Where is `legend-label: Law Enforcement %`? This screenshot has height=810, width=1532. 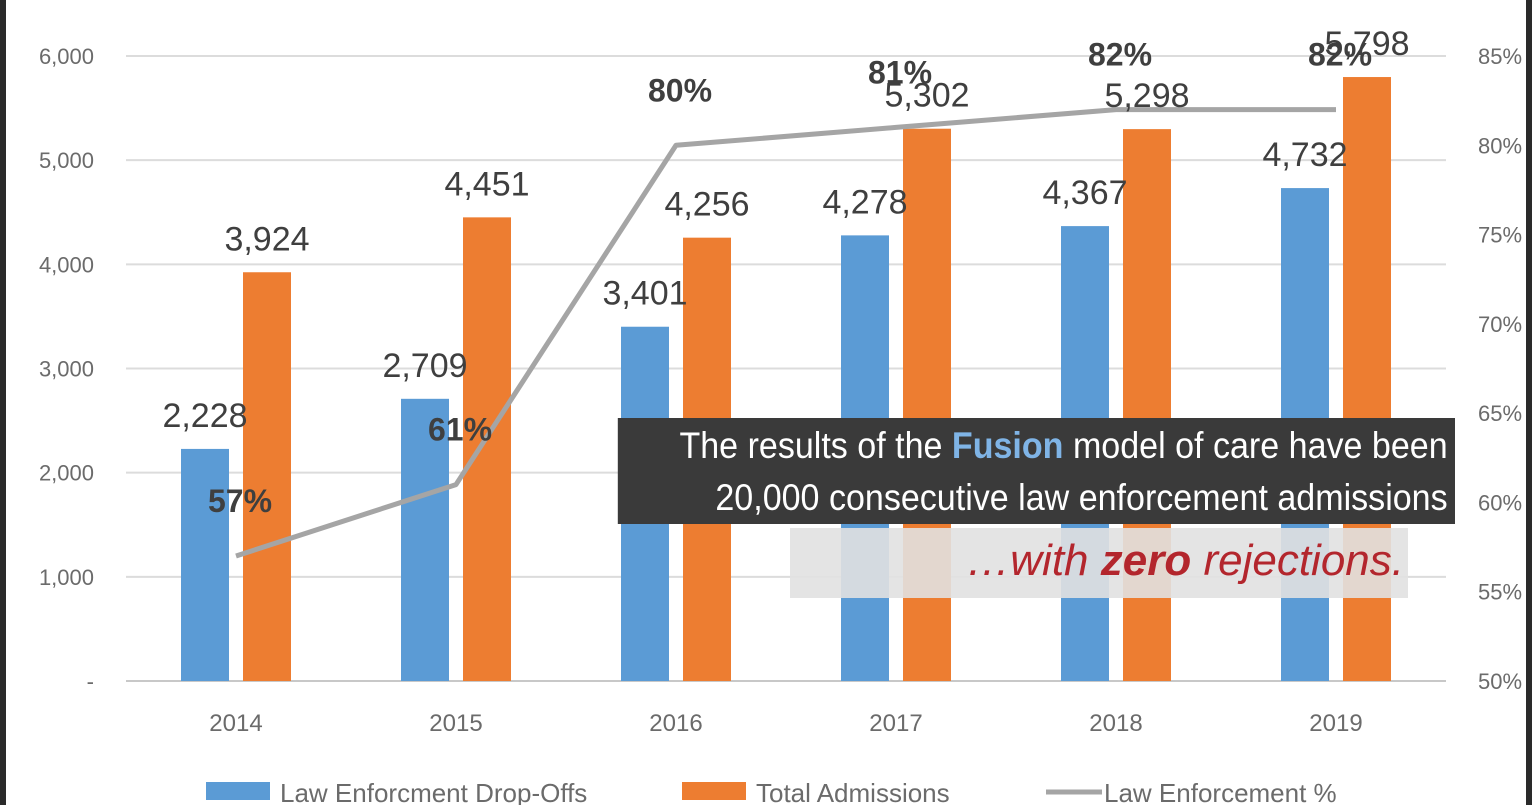
legend-label: Law Enforcement % is located at coordinates (1220, 791).